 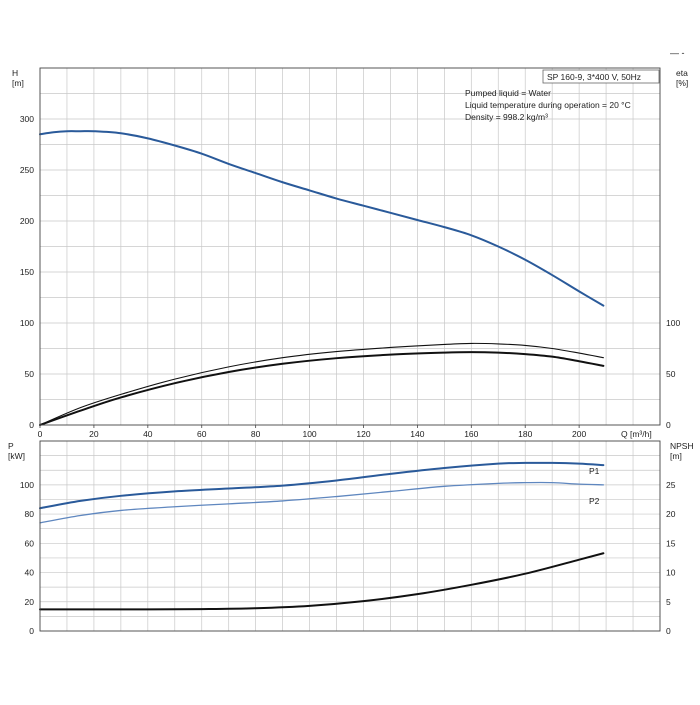 I want to click on x-tick-label: 100, so click(x=309, y=434).